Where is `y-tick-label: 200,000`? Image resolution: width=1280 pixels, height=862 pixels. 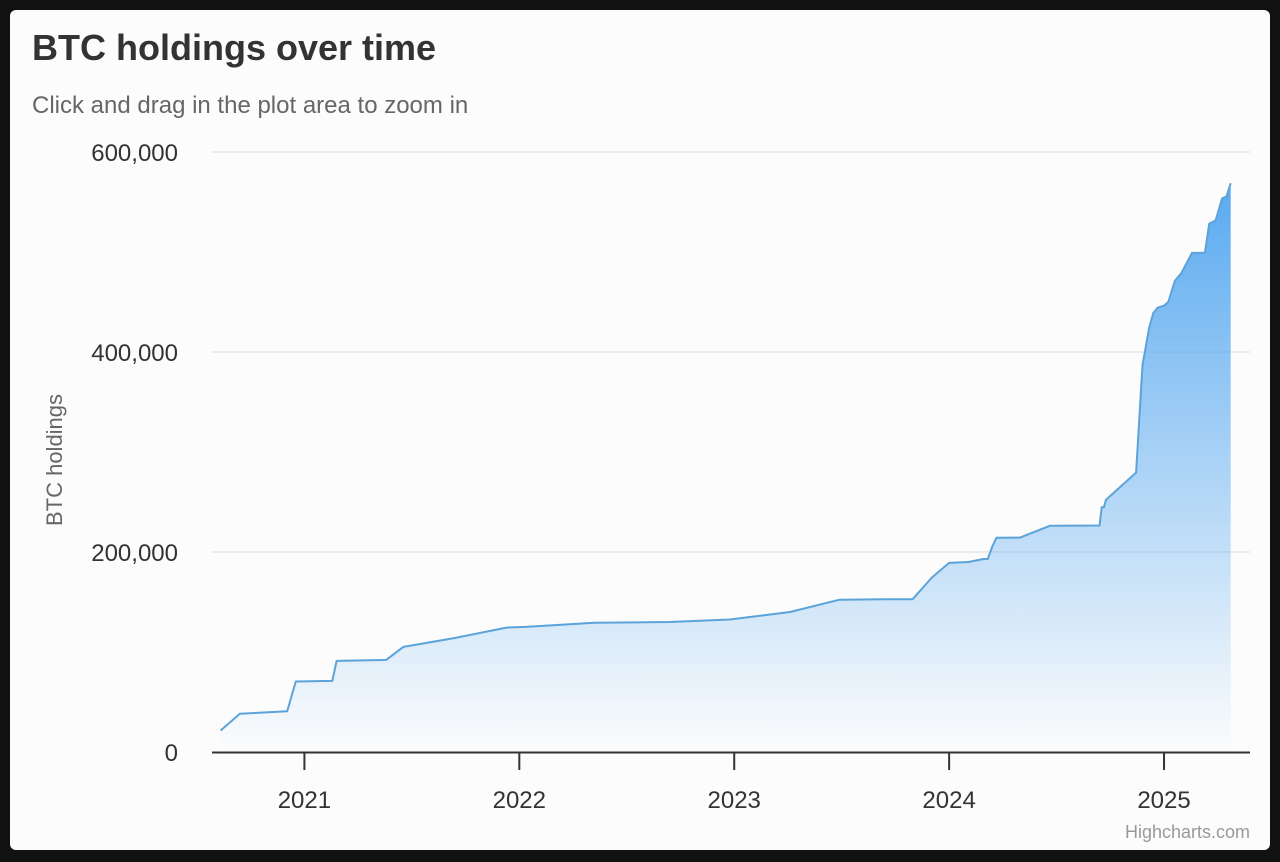 y-tick-label: 200,000 is located at coordinates (134, 553).